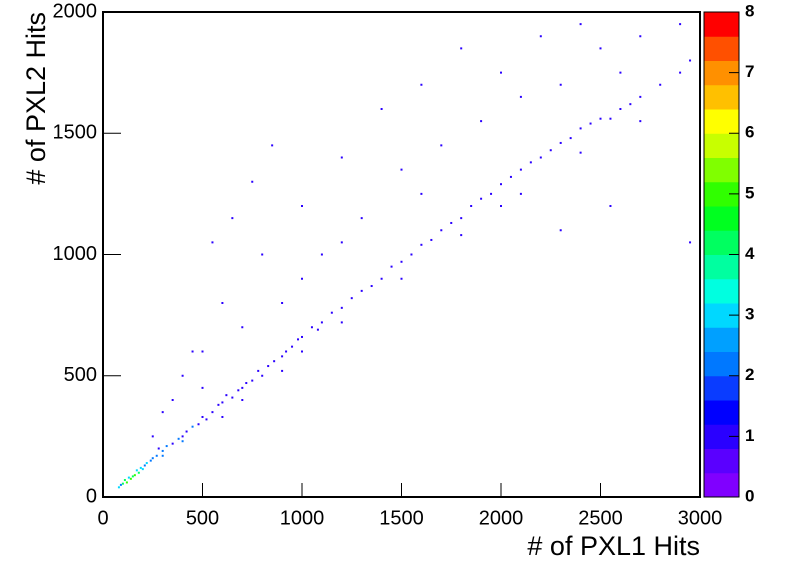  Describe the element at coordinates (749, 132) in the screenshot. I see `z-tick-label: 6` at that location.